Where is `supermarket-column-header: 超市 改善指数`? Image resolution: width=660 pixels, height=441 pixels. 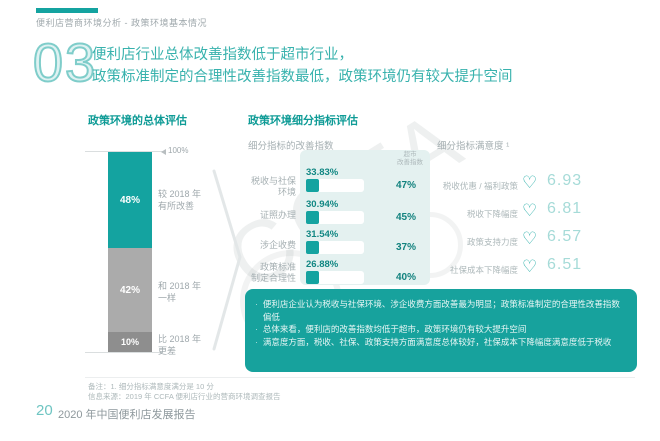 supermarket-column-header: 超市 改善指数 is located at coordinates (410, 158).